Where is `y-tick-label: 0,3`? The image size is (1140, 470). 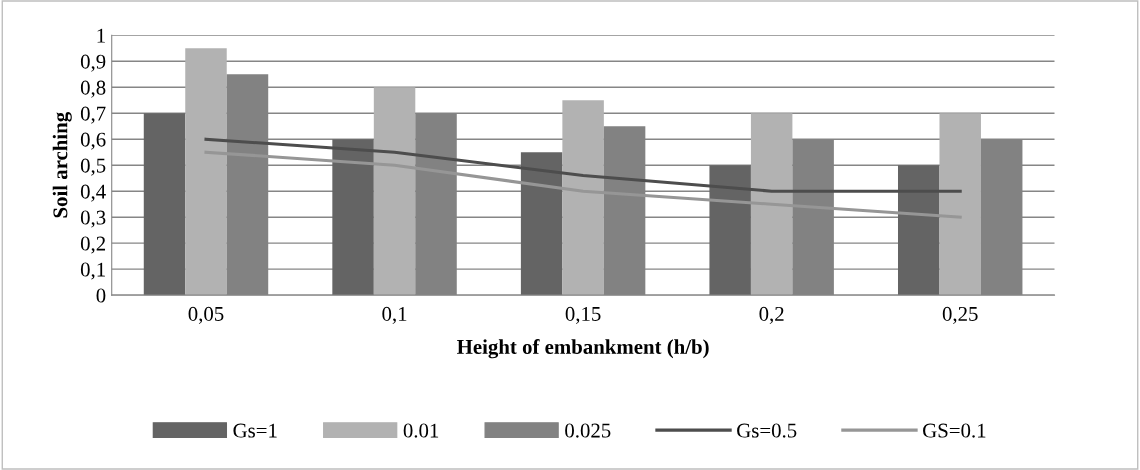
y-tick-label: 0,3 is located at coordinates (93, 219).